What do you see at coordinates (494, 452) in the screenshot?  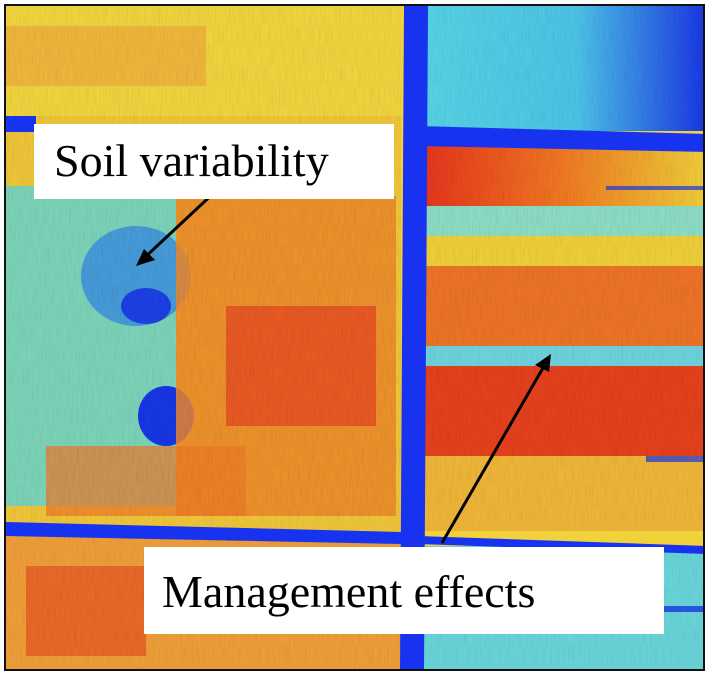 I see `management-arrow` at bounding box center [494, 452].